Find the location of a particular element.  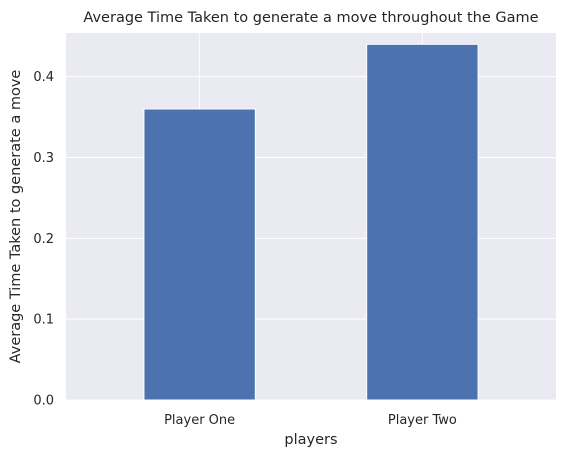

bar-player-one is located at coordinates (199, 254).